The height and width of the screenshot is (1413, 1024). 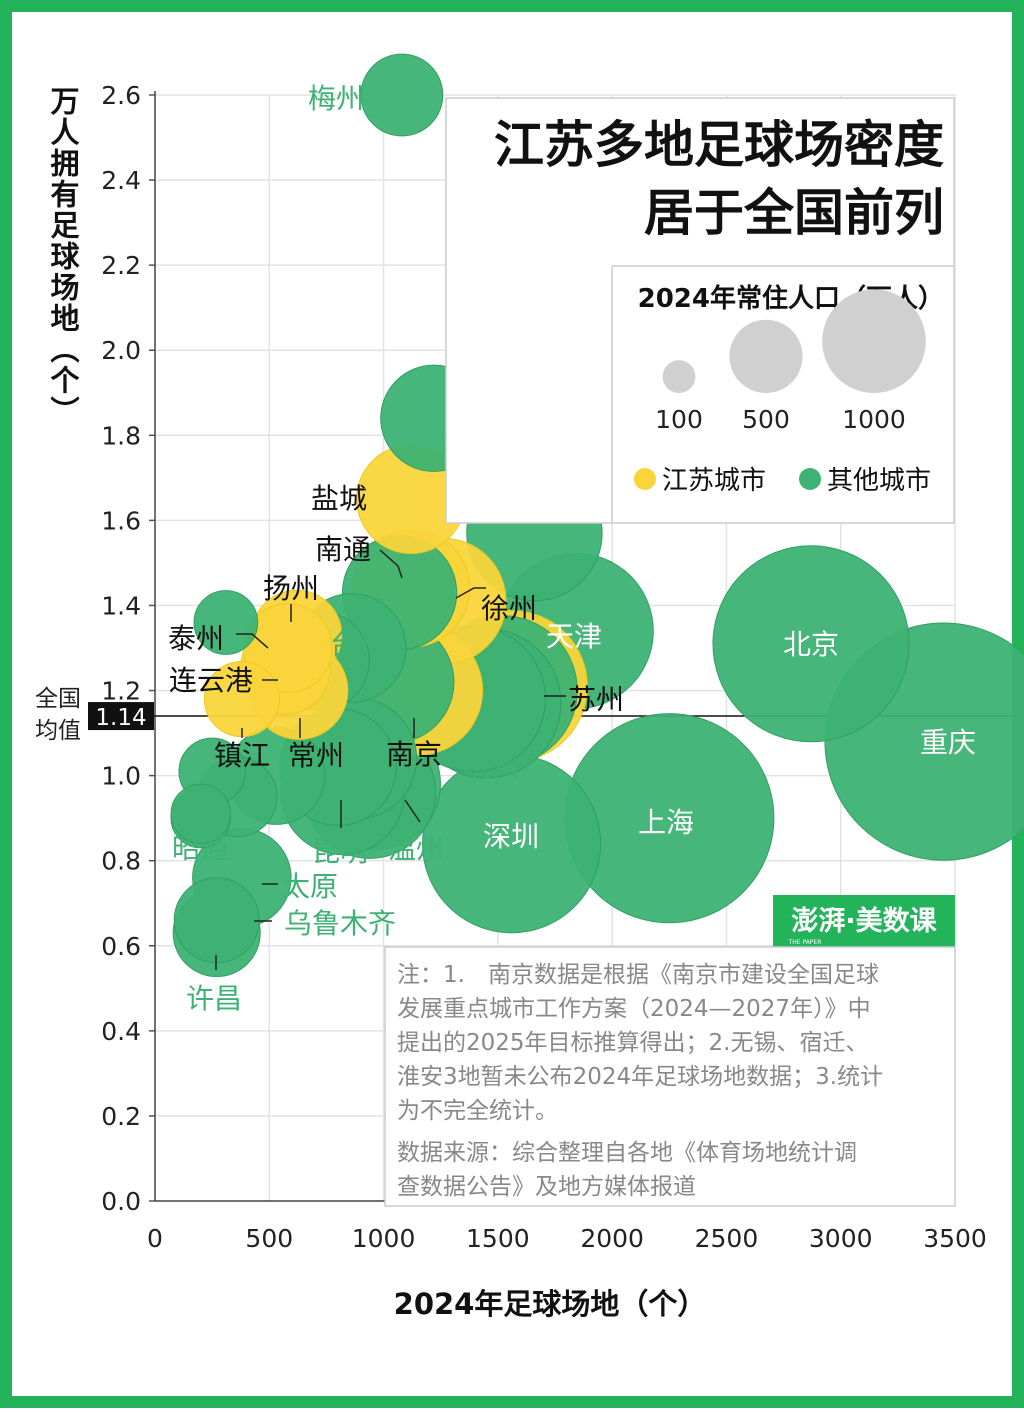 I want to click on brand-name: 澎湃·美数课, so click(x=864, y=921).